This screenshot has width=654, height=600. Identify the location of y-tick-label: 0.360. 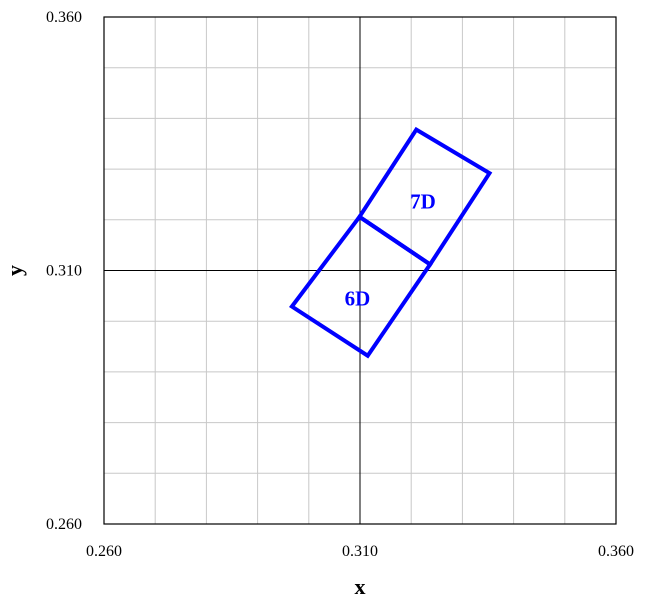
(64, 17).